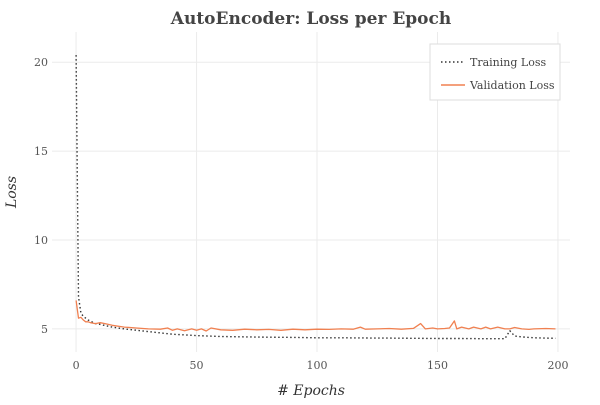 The image size is (600, 405). What do you see at coordinates (12, 192) in the screenshot?
I see `y-axis-label: Loss` at bounding box center [12, 192].